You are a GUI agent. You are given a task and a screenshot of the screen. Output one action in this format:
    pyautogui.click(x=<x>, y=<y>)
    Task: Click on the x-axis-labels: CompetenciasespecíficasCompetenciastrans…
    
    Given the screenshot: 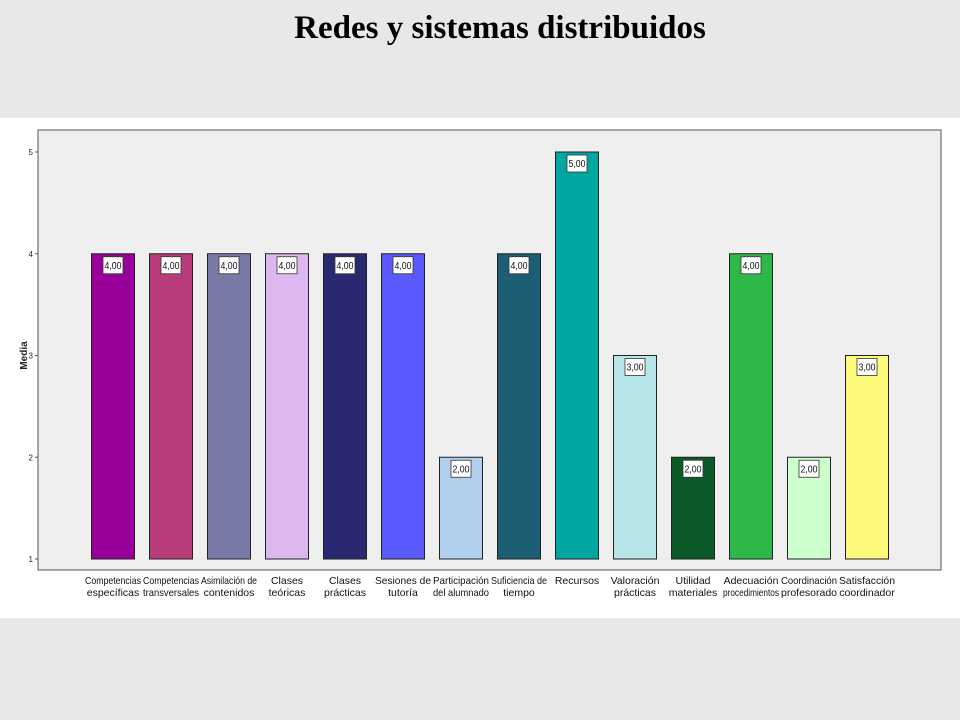 What is the action you would take?
    pyautogui.click(x=490, y=587)
    